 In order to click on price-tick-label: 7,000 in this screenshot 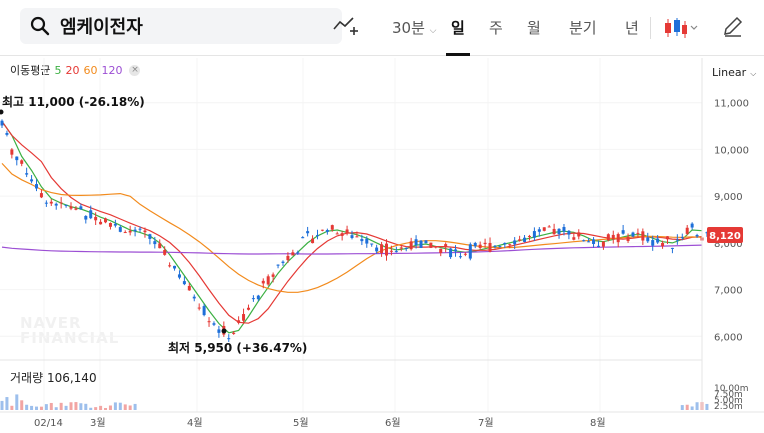, I will do `click(728, 291)`.